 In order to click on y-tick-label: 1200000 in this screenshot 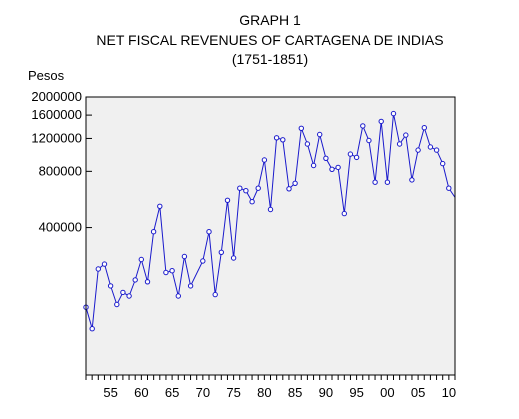, I will do `click(56, 137)`.